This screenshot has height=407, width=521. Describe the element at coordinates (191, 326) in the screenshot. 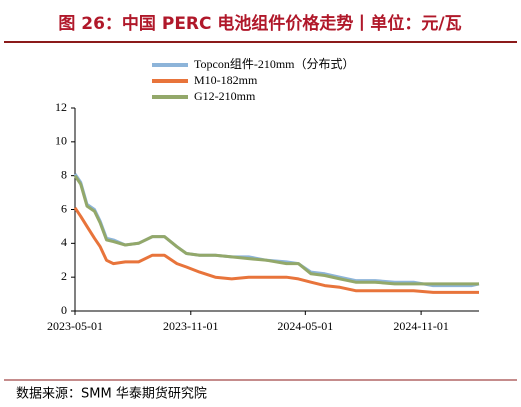

I see `x-tick-label: 2023-11-01` at that location.